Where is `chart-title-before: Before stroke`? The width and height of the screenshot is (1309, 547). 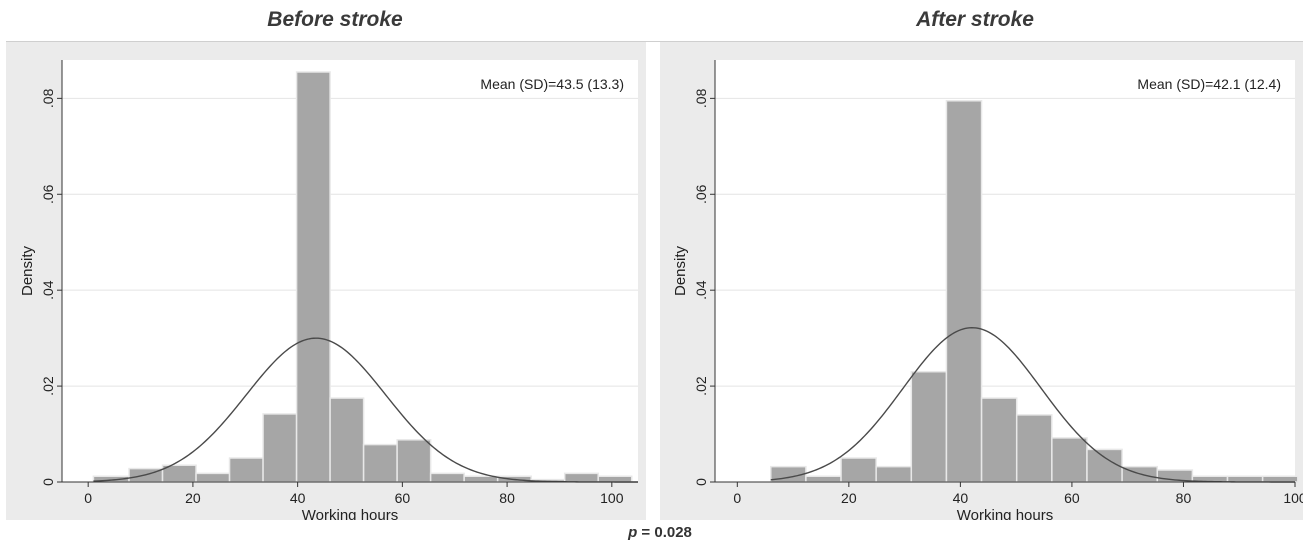
chart-title-before: Before stroke is located at coordinates (335, 19).